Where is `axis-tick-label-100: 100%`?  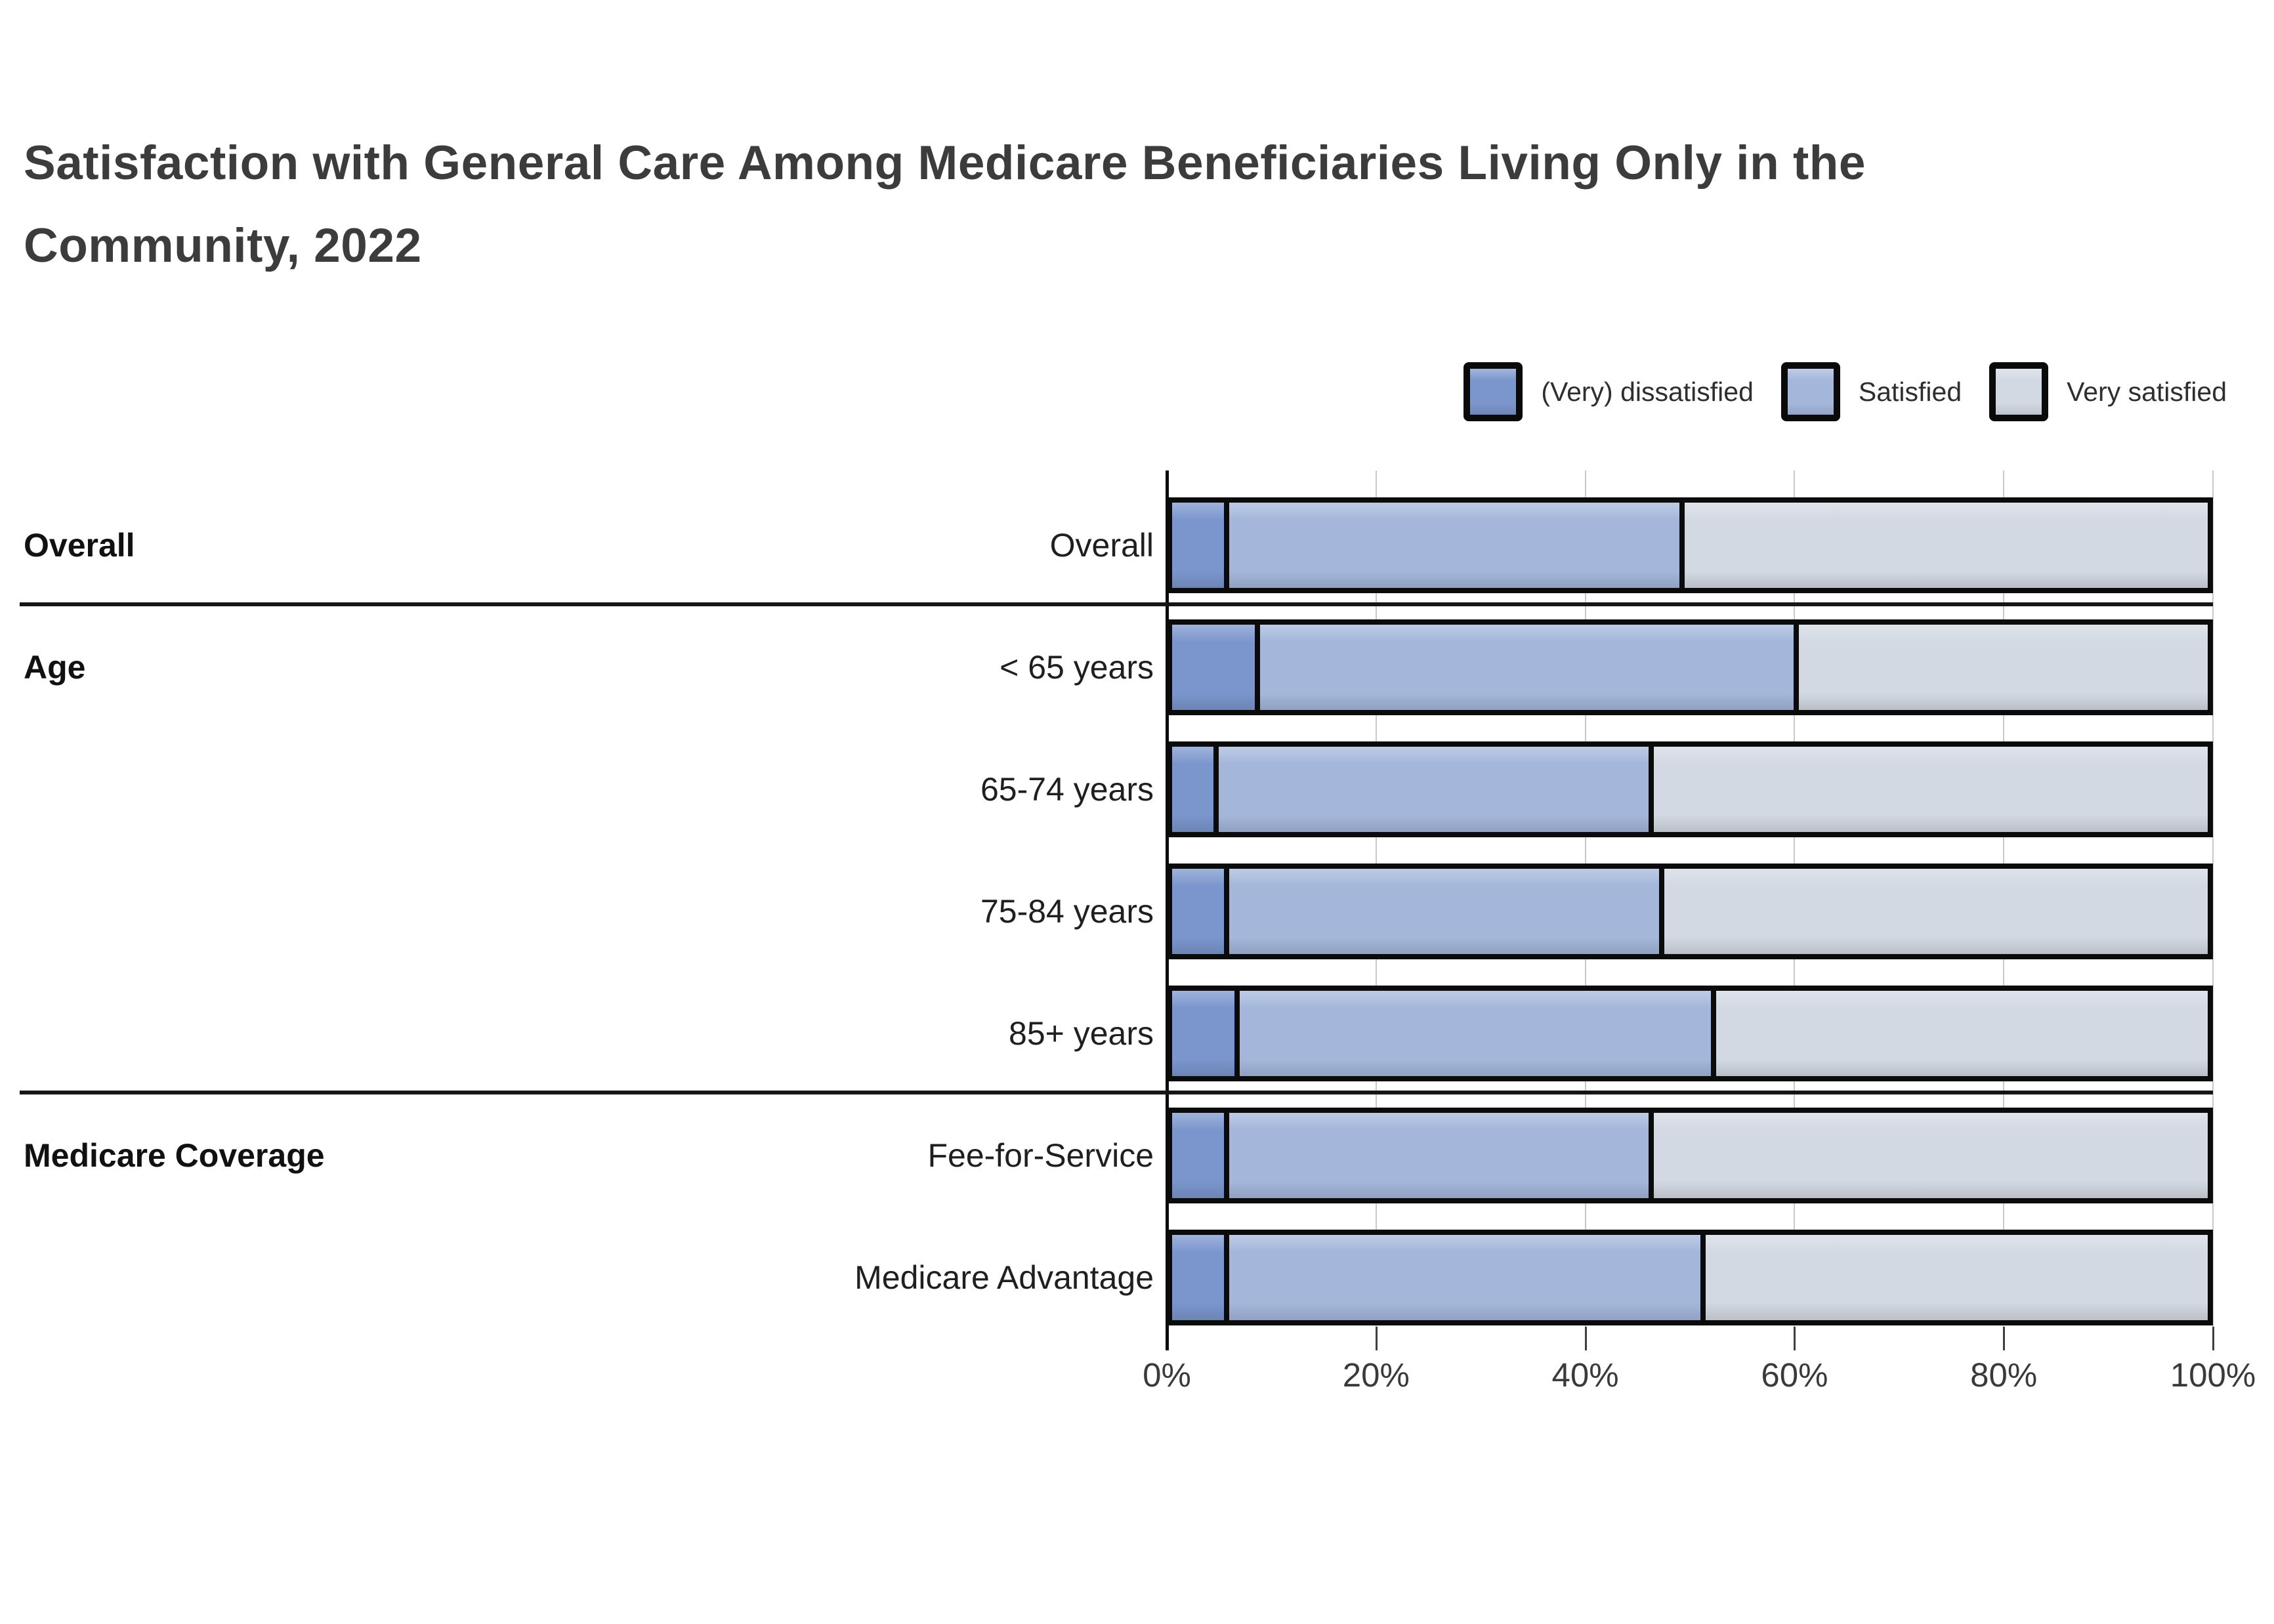 axis-tick-label-100: 100% is located at coordinates (2213, 1375).